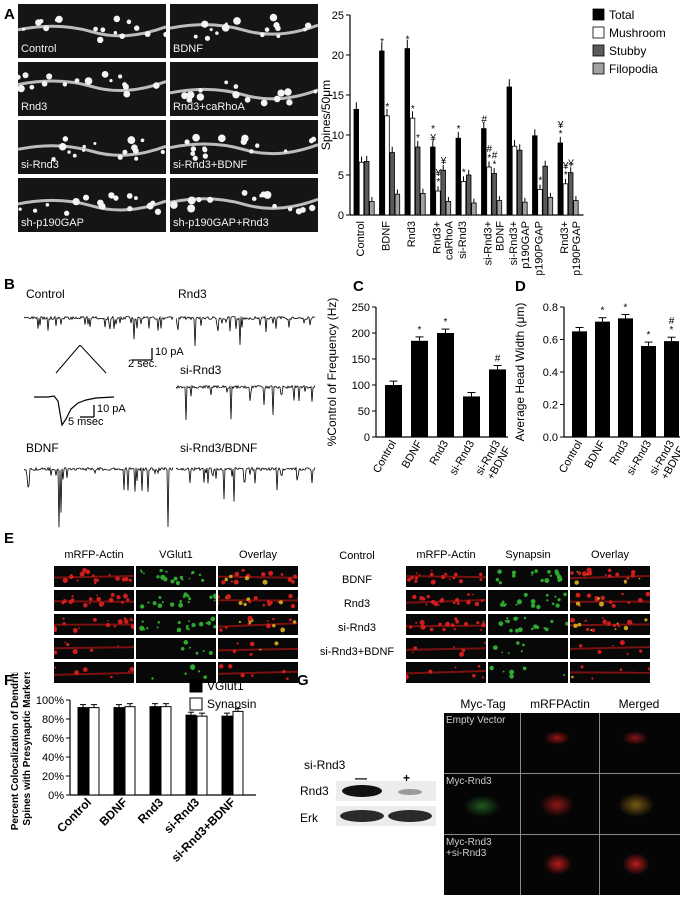 Image resolution: width=680 pixels, height=901 pixels. What do you see at coordinates (550, 341) in the screenshot?
I see `y-tick-label: 0.6` at bounding box center [550, 341].